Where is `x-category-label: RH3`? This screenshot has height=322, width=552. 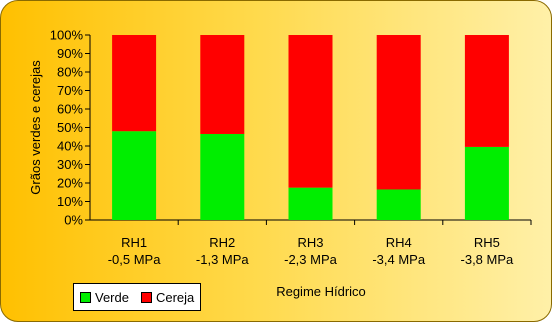
x-category-label: RH3 is located at coordinates (310, 242).